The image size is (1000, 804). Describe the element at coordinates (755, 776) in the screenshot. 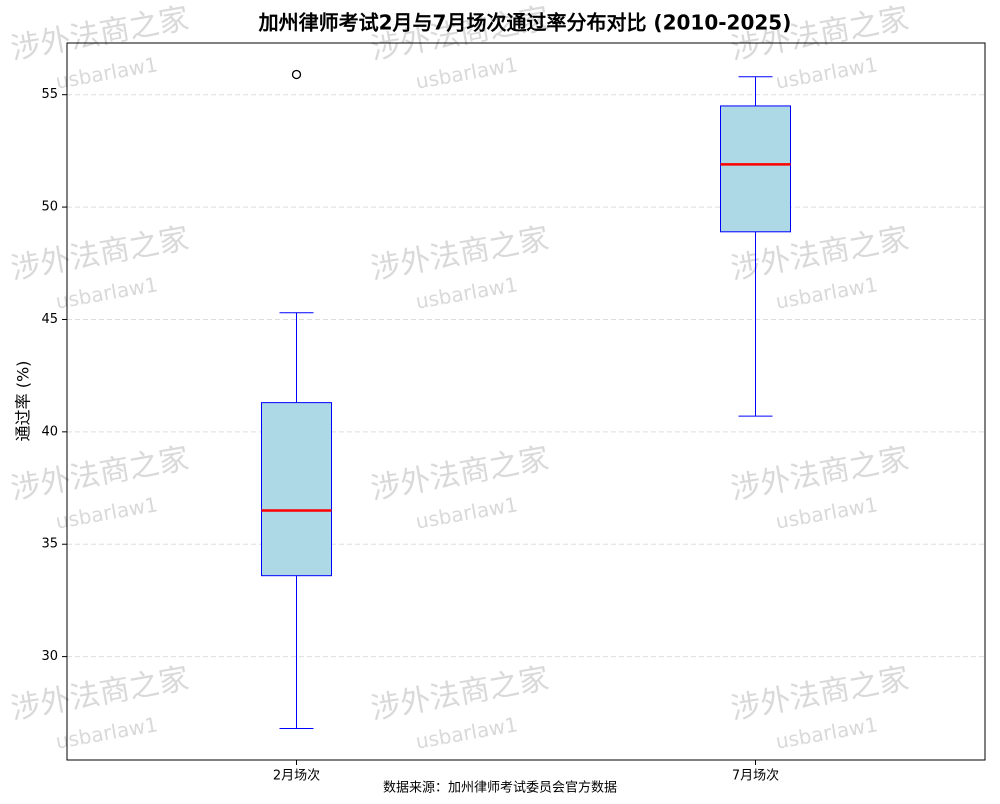

I see `x-tick-label: 7月场次` at that location.